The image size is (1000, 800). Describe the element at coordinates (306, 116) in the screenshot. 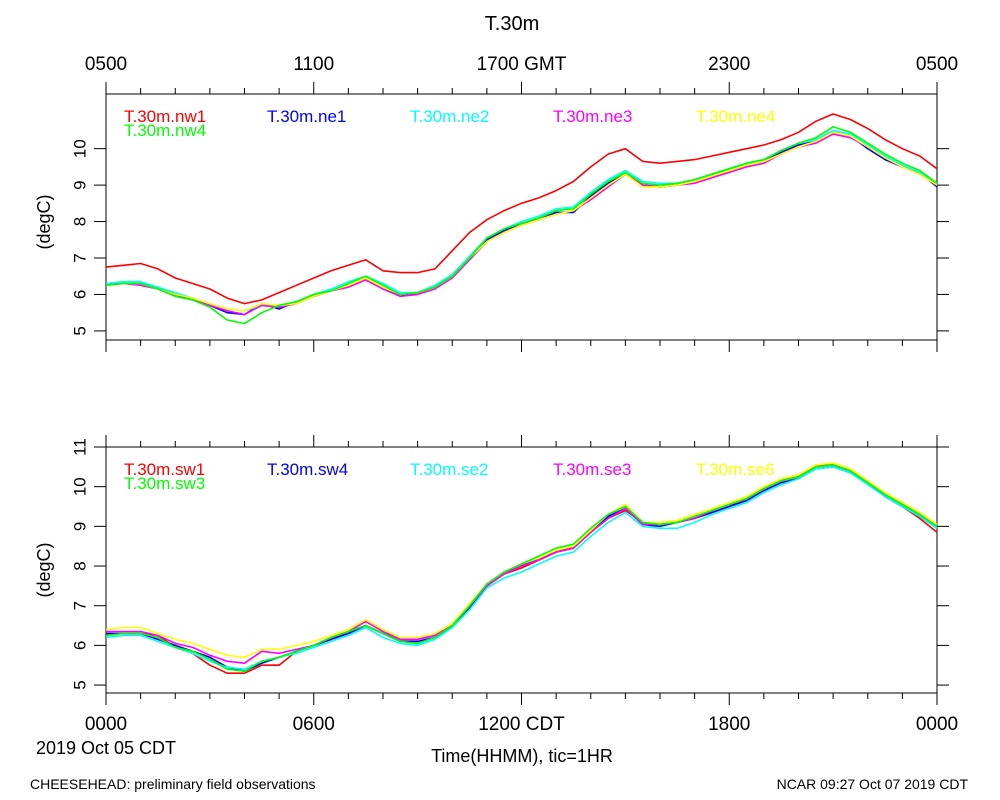

I see `top-legend-T-30m-ne1: T.30m.ne1` at that location.